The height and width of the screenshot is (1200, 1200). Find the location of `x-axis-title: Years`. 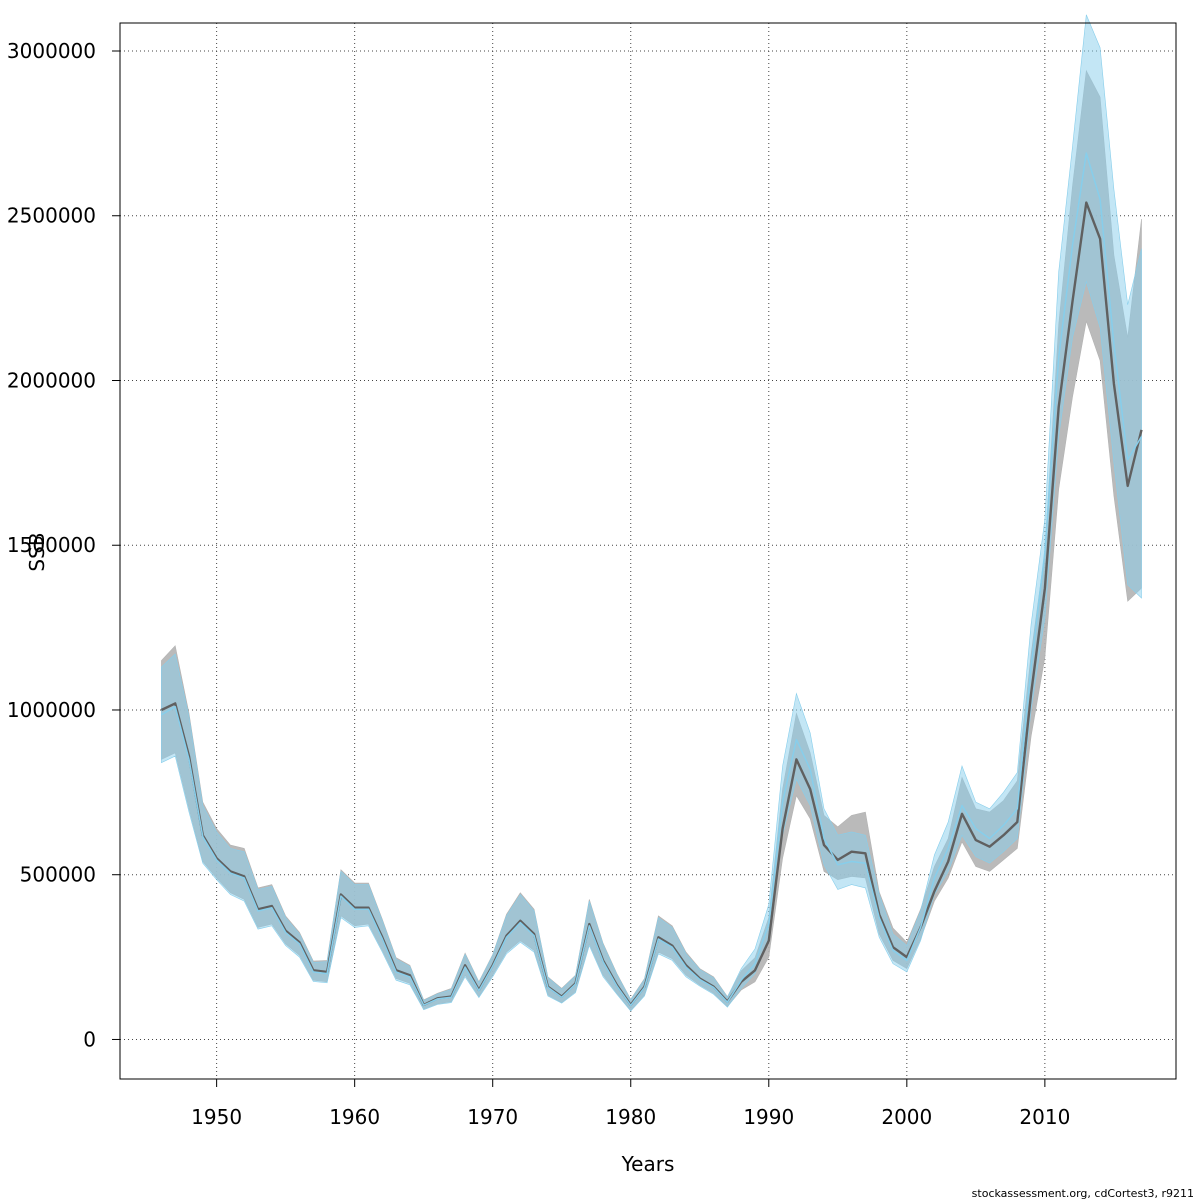

x-axis-title: Years is located at coordinates (648, 1164).